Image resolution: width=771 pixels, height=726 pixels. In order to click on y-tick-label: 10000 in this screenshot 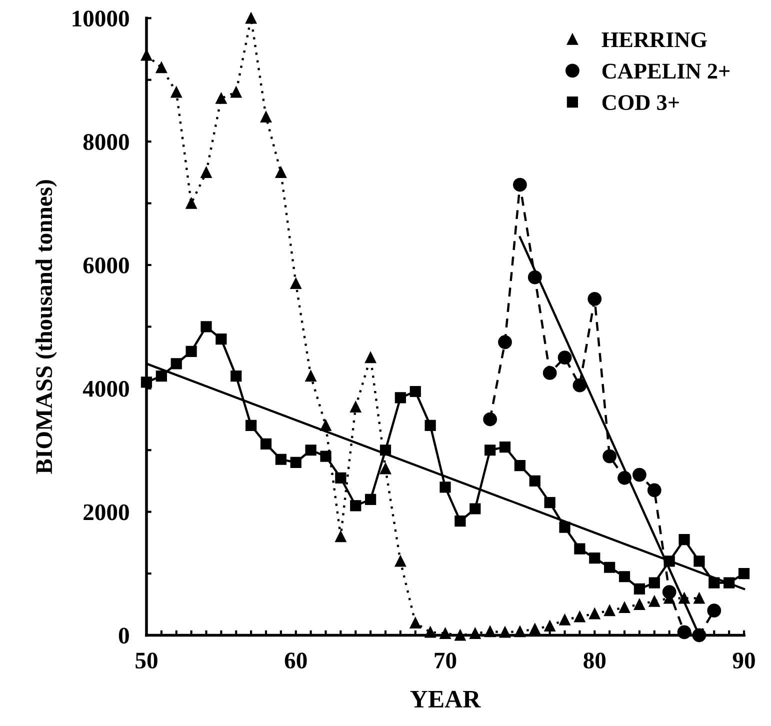, I will do `click(100, 18)`.